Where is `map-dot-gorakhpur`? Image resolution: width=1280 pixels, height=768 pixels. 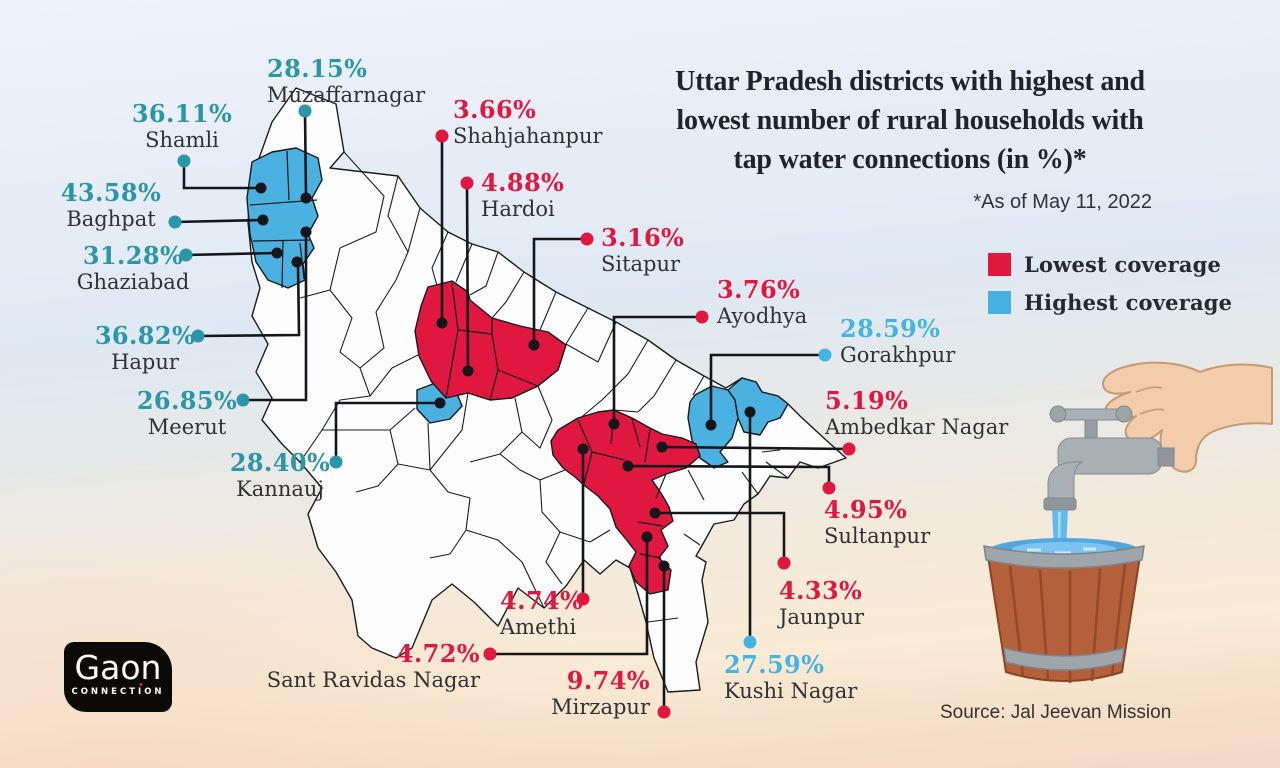 map-dot-gorakhpur is located at coordinates (711, 425).